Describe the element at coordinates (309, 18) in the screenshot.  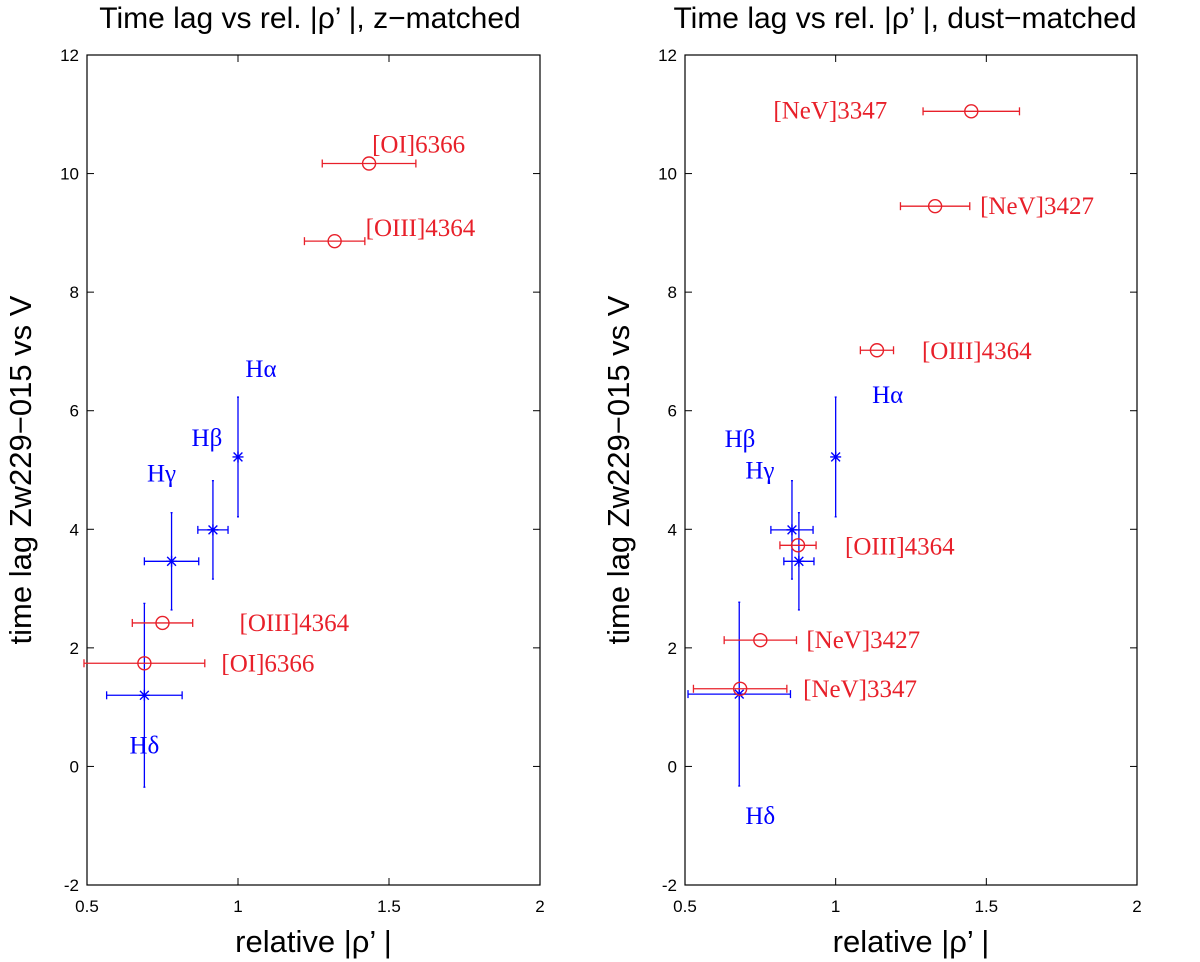
I see `chart-title: Time lag vs rel. |ρ’ |, z−matched` at that location.